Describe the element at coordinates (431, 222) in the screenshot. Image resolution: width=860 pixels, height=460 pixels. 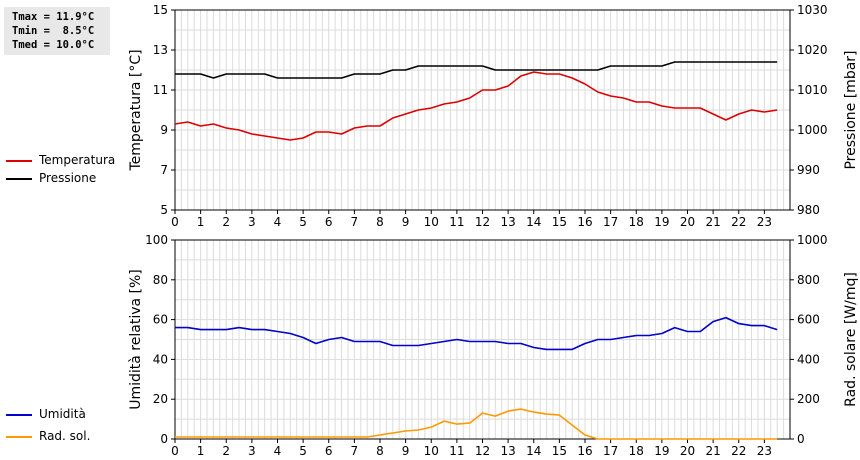
I see `panel1-x-tick-label: 10` at that location.